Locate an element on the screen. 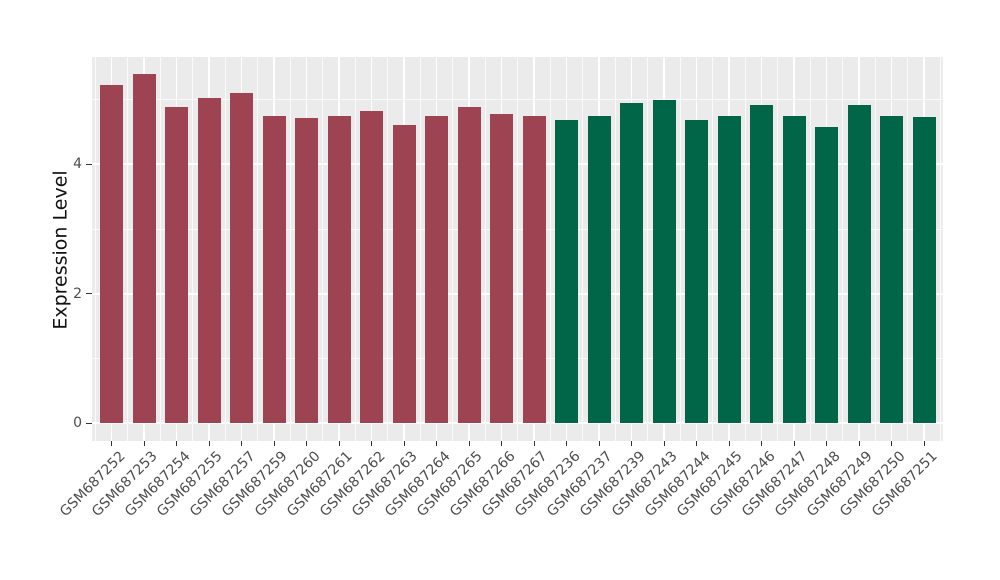 This screenshot has height=580, width=1000. bar-GSM687255 is located at coordinates (209, 261).